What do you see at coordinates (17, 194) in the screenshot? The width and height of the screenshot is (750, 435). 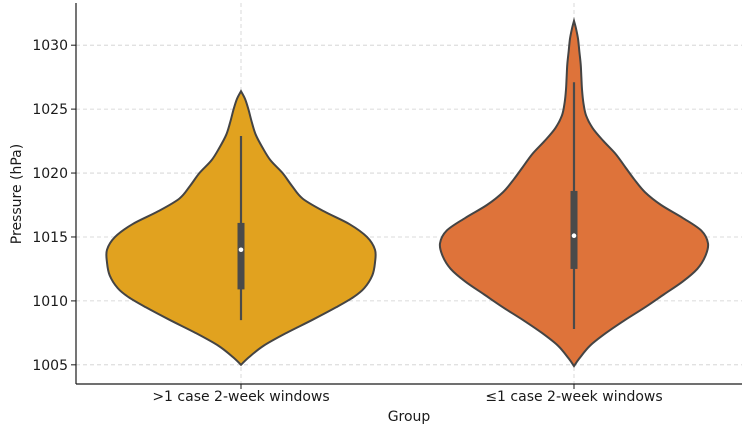 I see `y-axis-label: Pressure (hPa)` at bounding box center [17, 194].